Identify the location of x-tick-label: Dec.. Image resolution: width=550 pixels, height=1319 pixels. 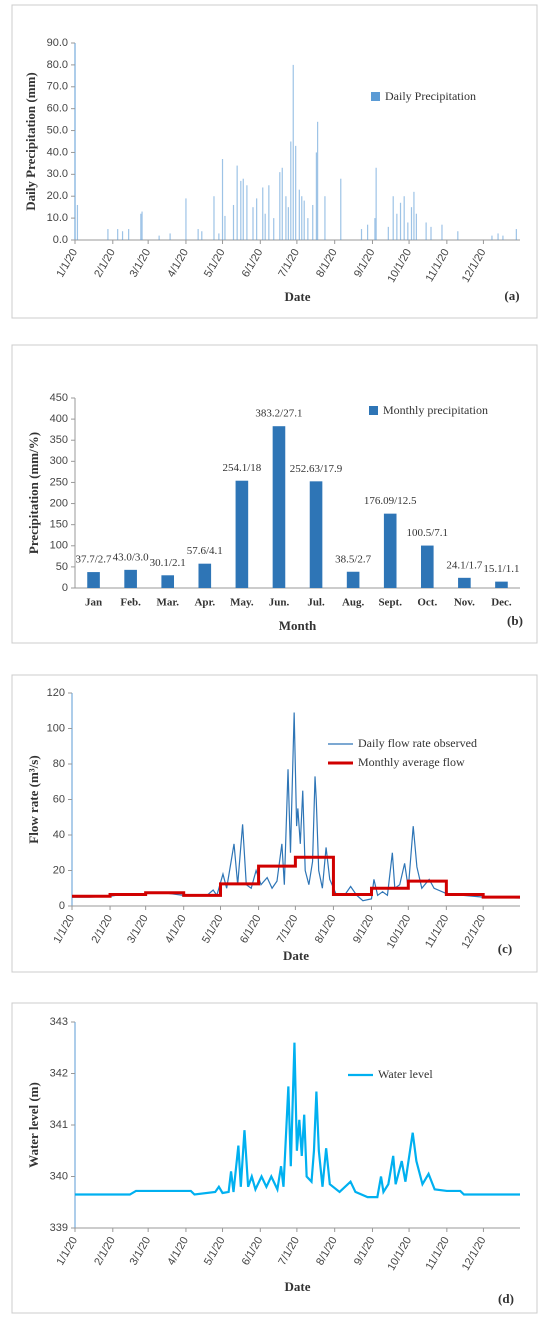
(501, 603).